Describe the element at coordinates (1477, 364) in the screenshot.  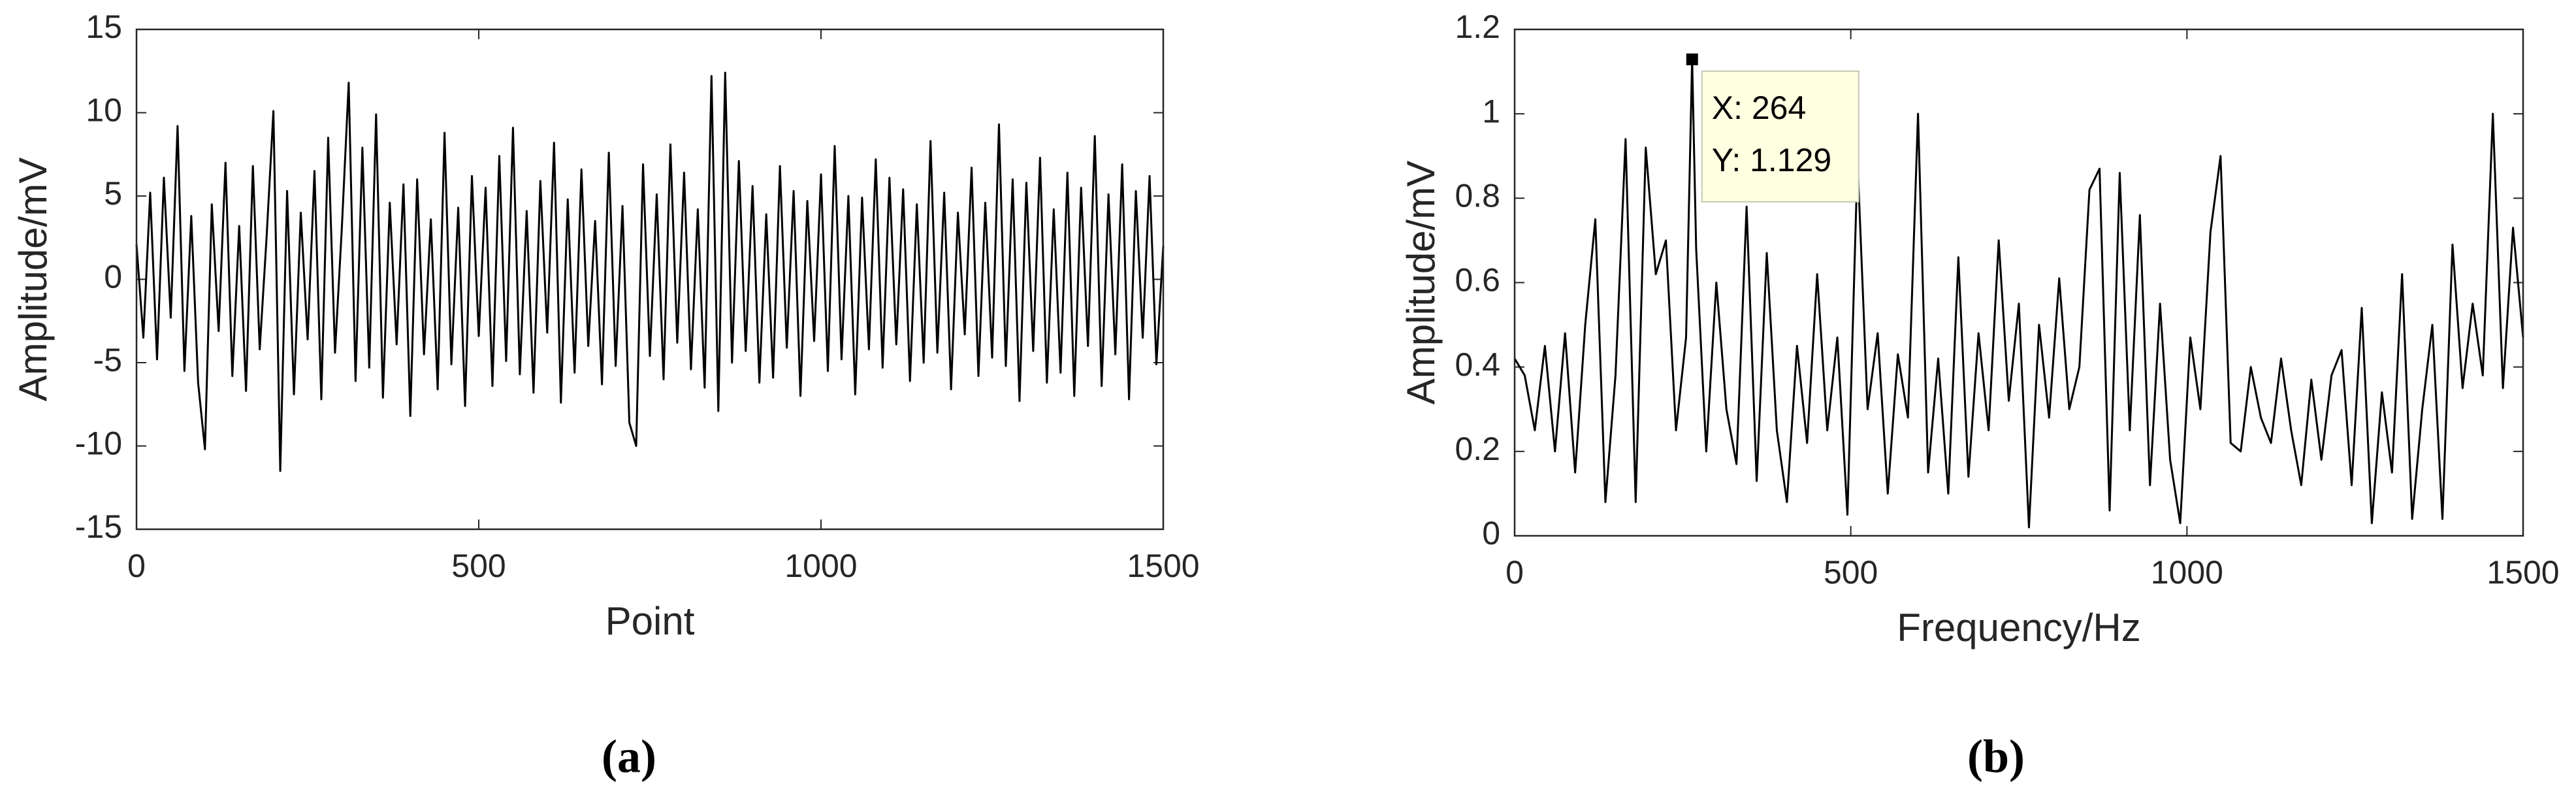
I see `y-tick-label: 0.4` at that location.